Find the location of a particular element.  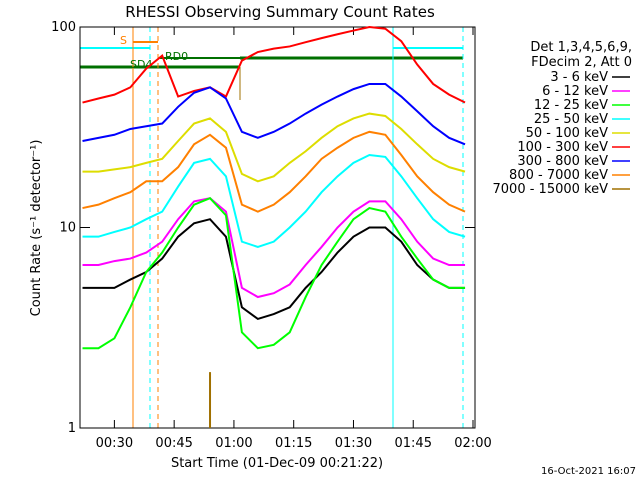

x-tick-label: 01:15 is located at coordinates (293, 443).